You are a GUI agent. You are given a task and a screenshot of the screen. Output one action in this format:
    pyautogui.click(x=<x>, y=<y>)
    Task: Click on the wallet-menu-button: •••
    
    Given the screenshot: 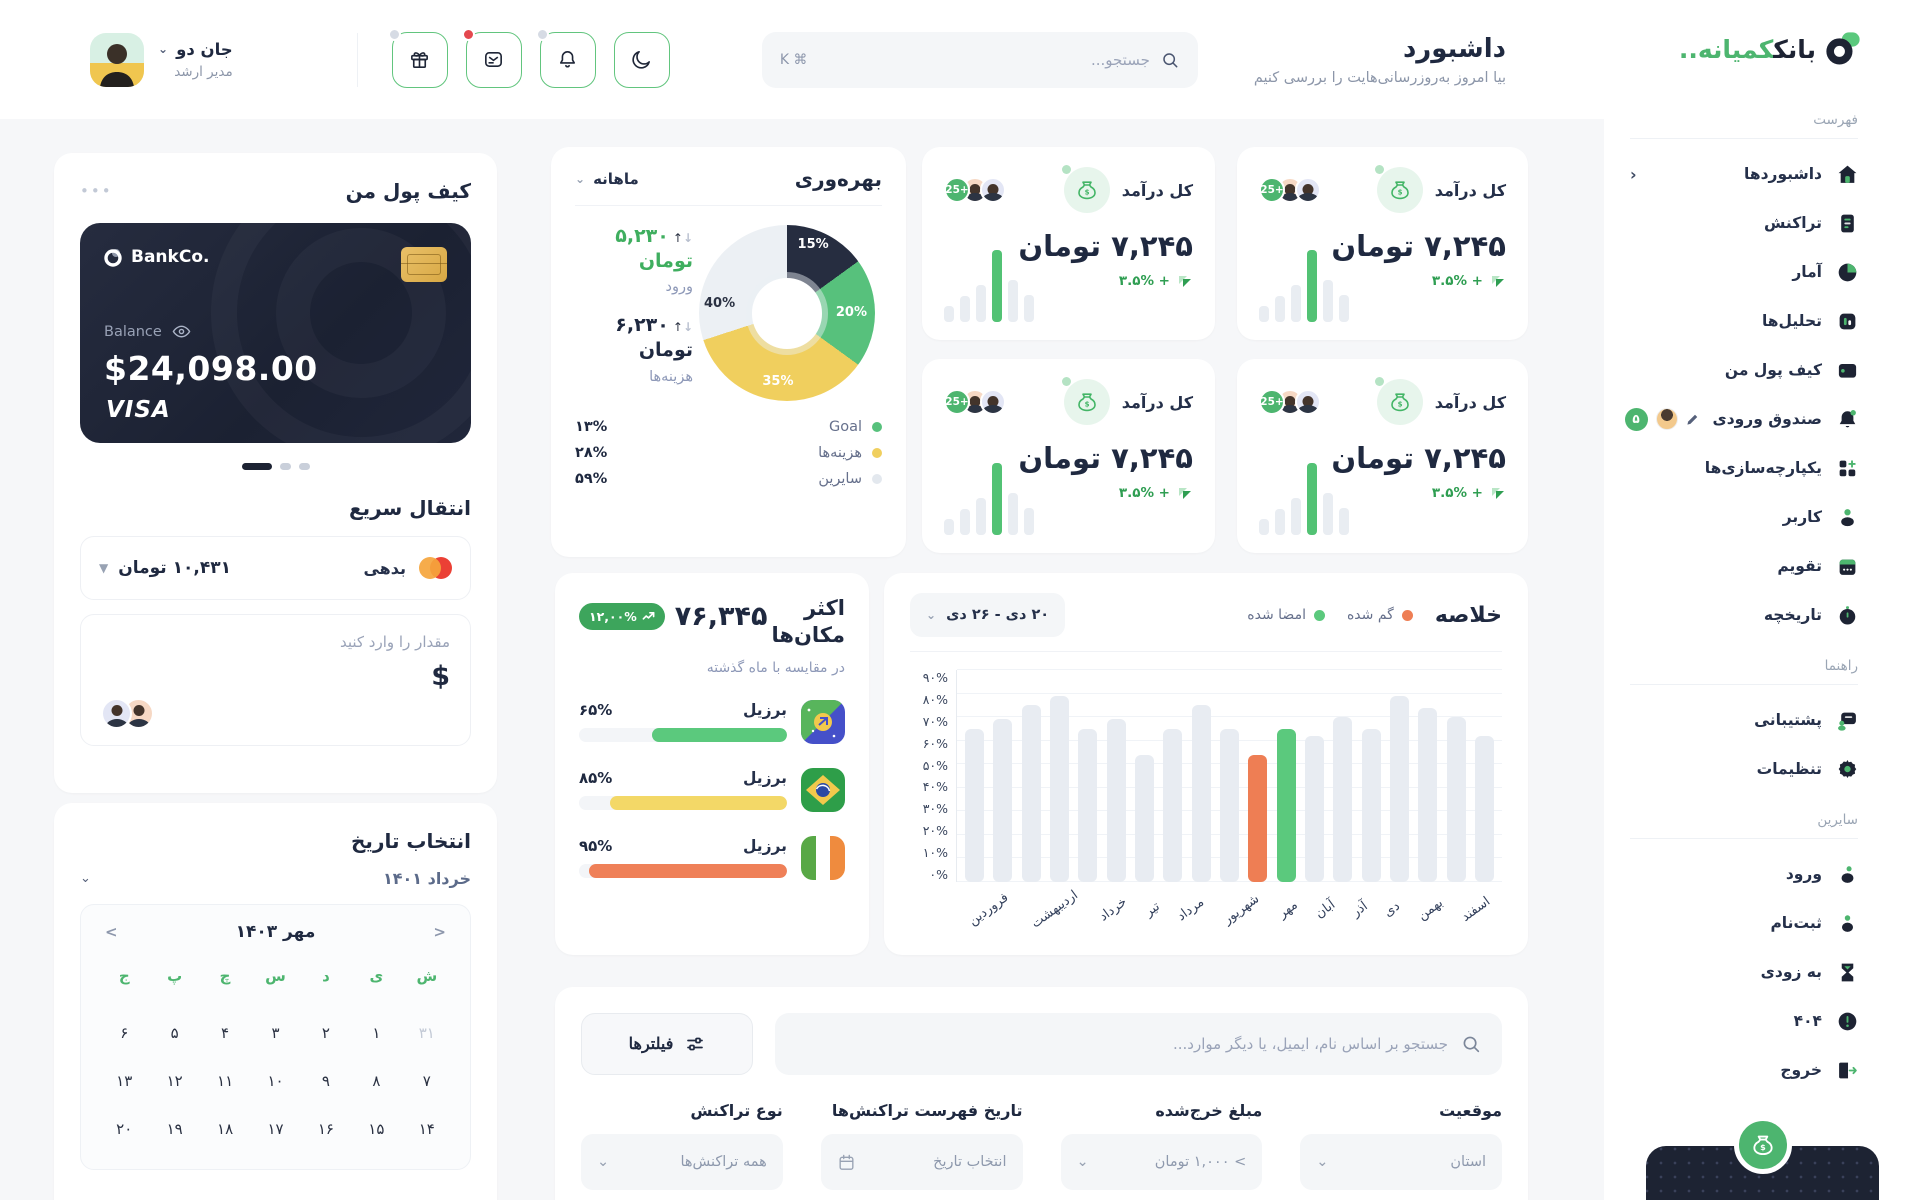 What is the action you would take?
    pyautogui.click(x=96, y=191)
    